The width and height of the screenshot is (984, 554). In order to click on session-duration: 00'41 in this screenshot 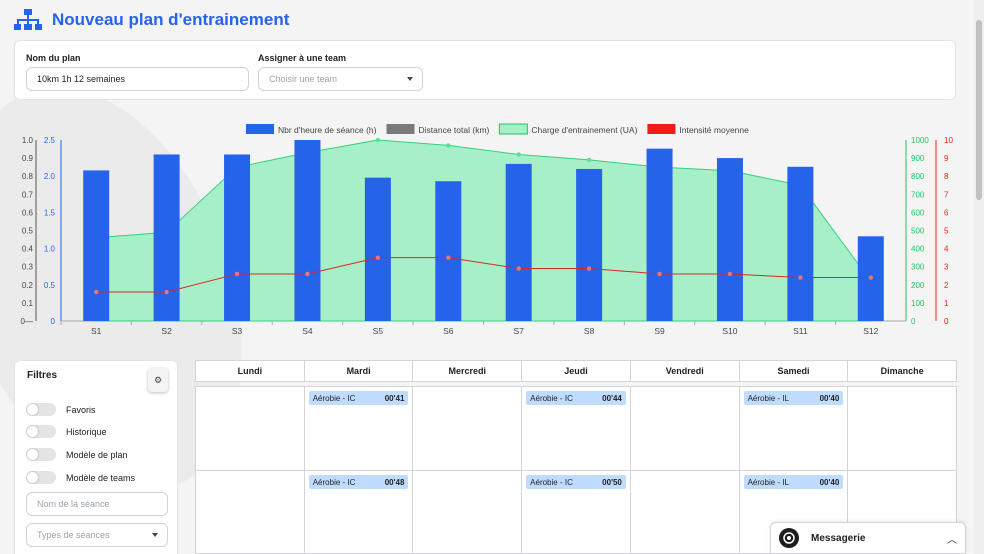, I will do `click(394, 398)`.